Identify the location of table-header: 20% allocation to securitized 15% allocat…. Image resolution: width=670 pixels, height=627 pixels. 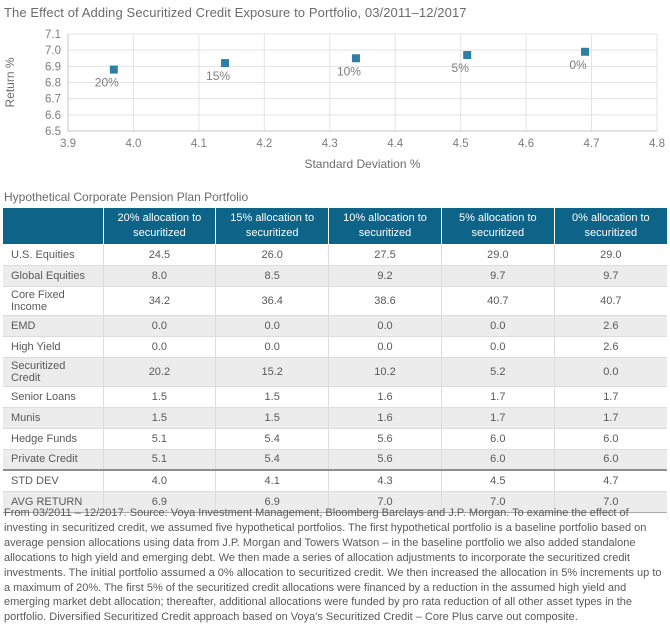
(335, 226).